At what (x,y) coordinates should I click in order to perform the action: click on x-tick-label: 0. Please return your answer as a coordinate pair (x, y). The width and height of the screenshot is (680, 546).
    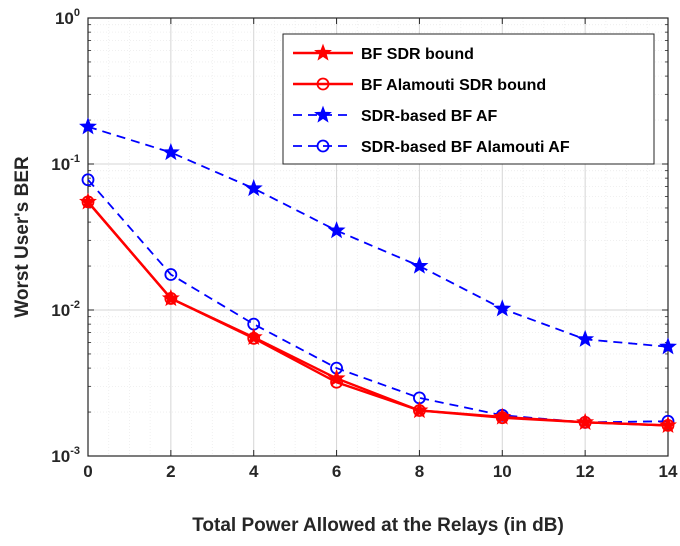
    Looking at the image, I should click on (87, 471).